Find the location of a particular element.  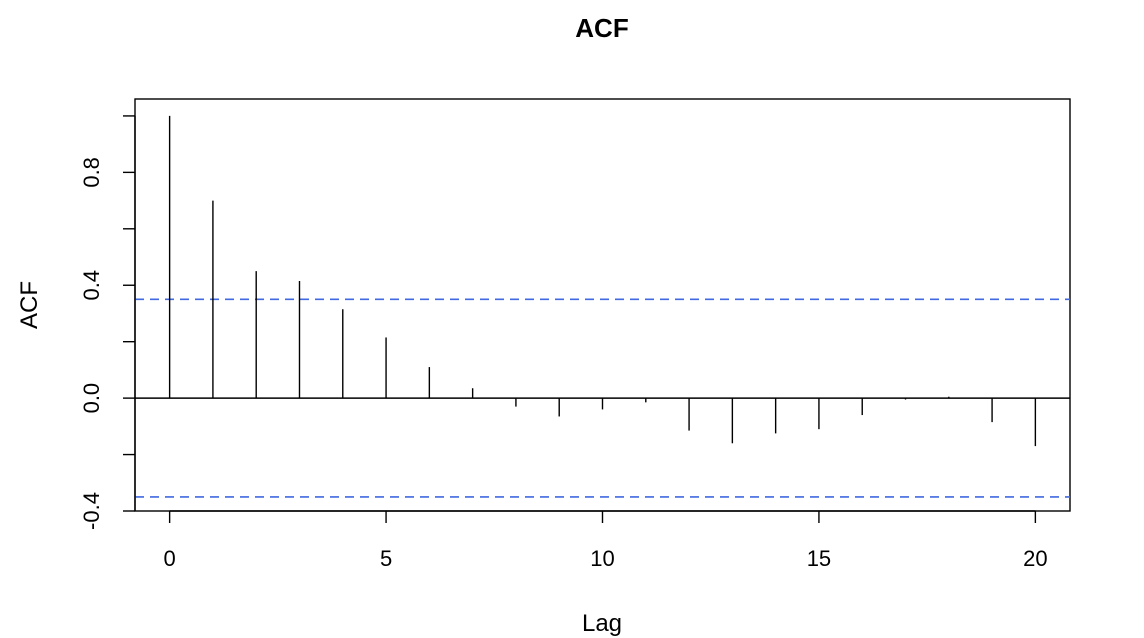

x-tick-label: 20 is located at coordinates (1035, 558).